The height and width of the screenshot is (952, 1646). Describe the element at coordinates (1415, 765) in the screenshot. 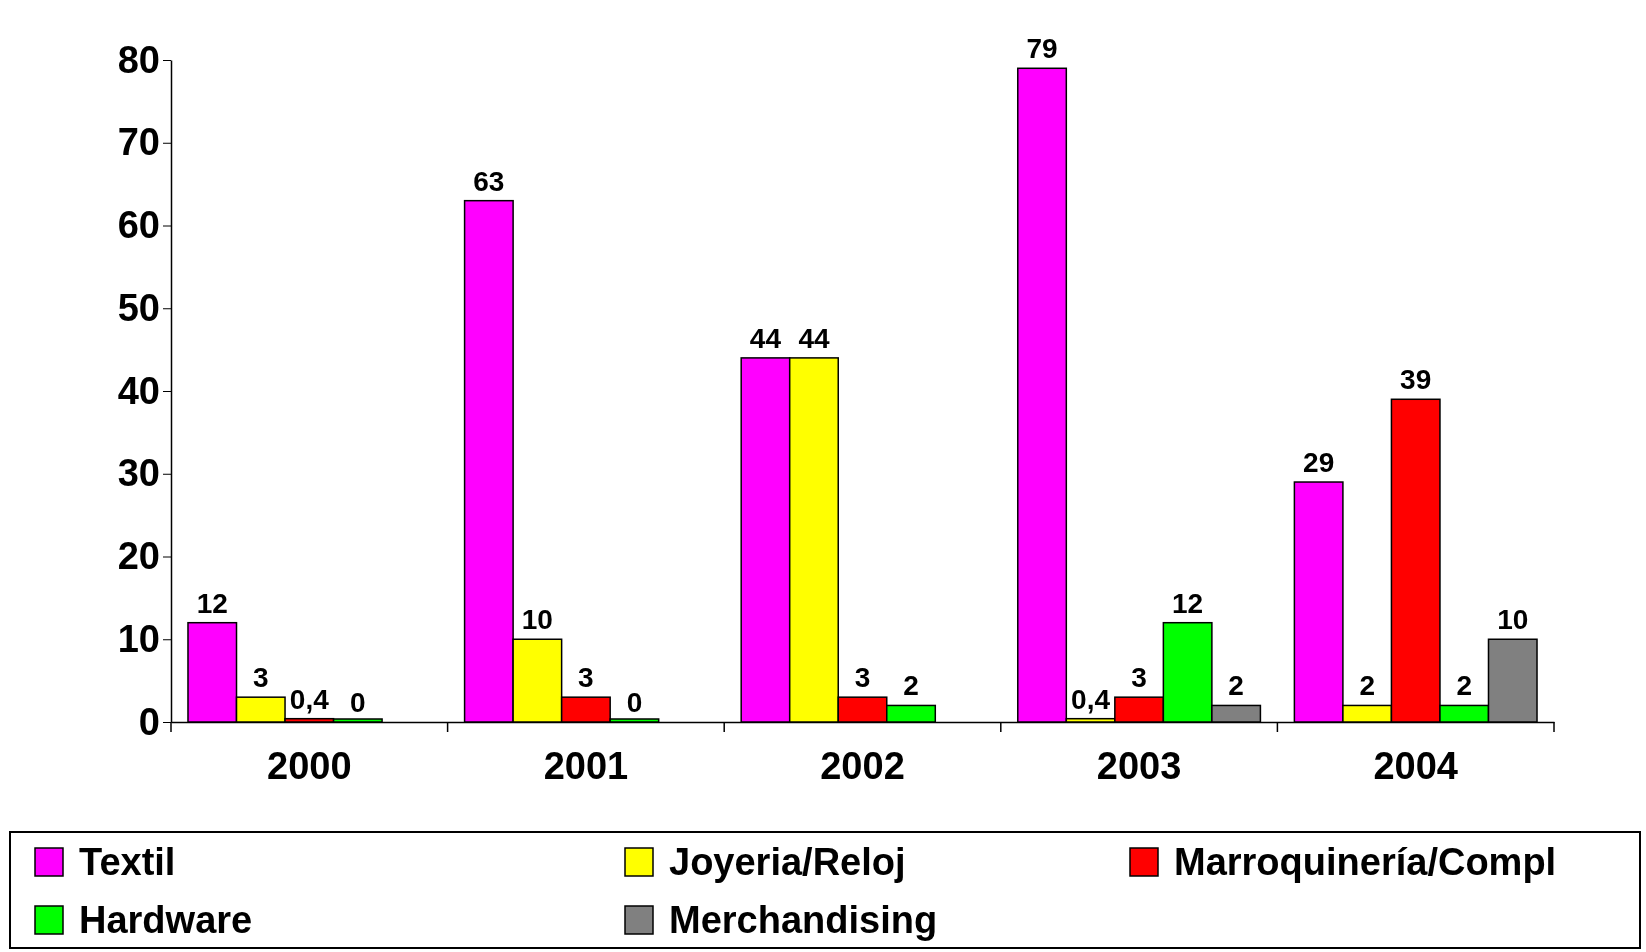

I see `x-tick-label: 2004` at that location.